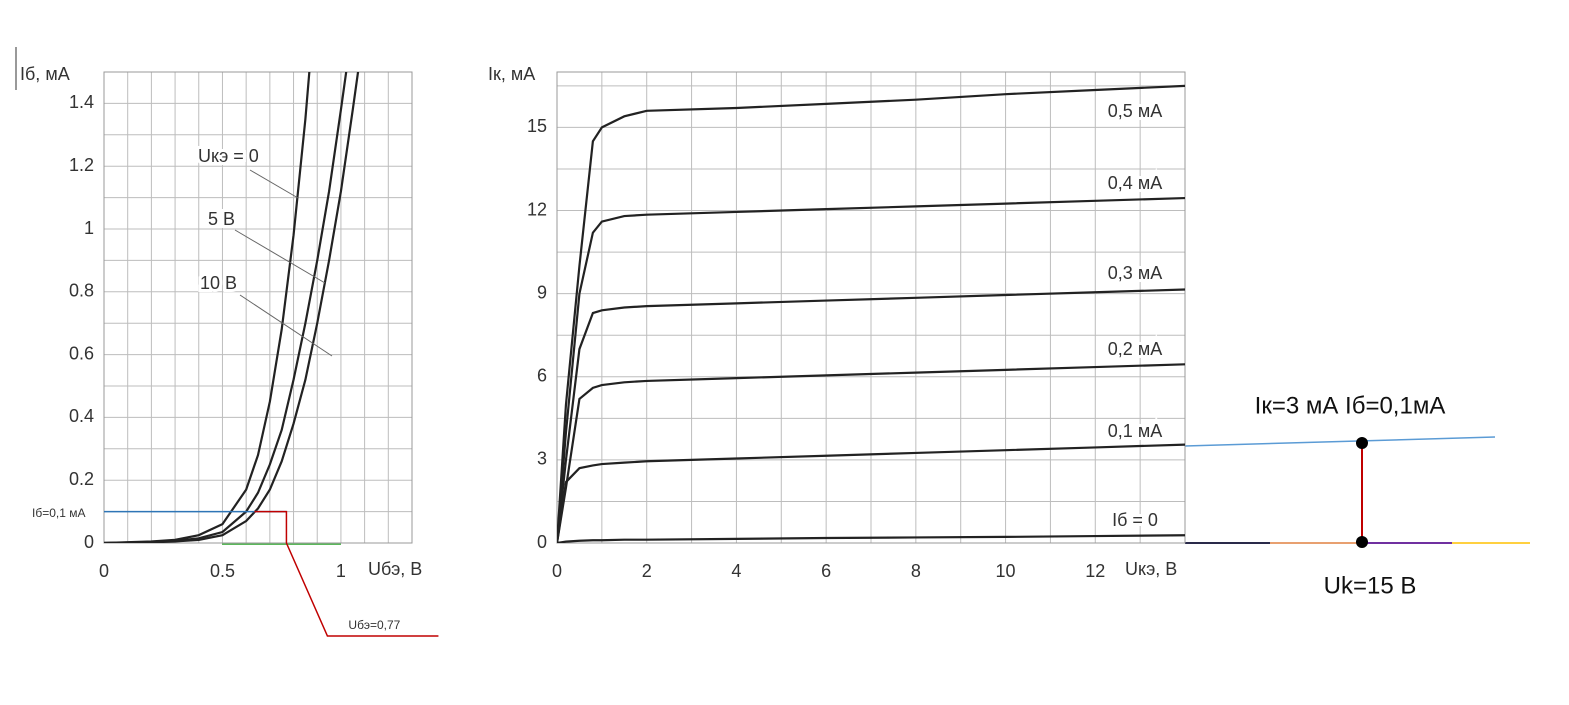  I want to click on y-axis-label: Iк, мА, so click(511, 74).